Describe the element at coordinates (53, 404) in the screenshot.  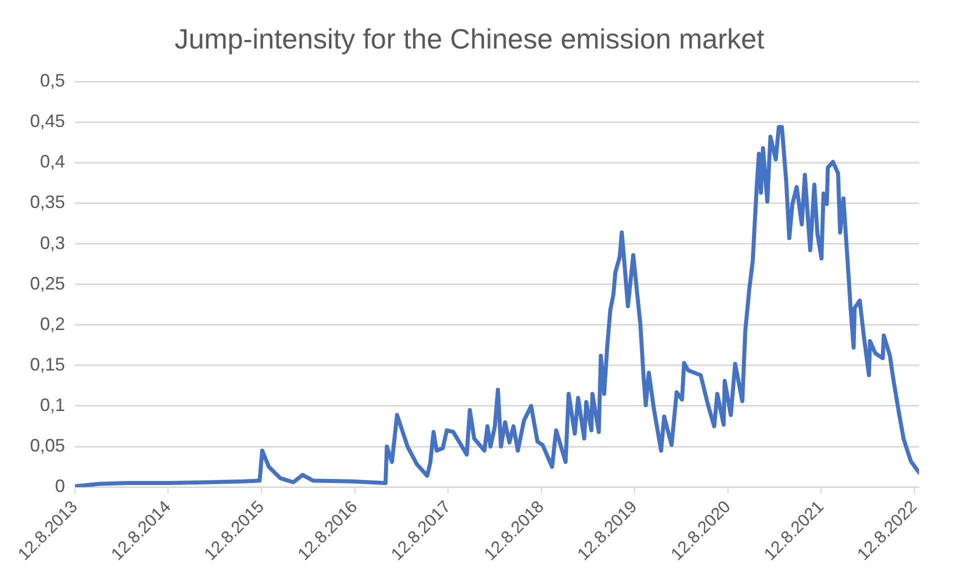
I see `y-tick-label: 0,1` at that location.